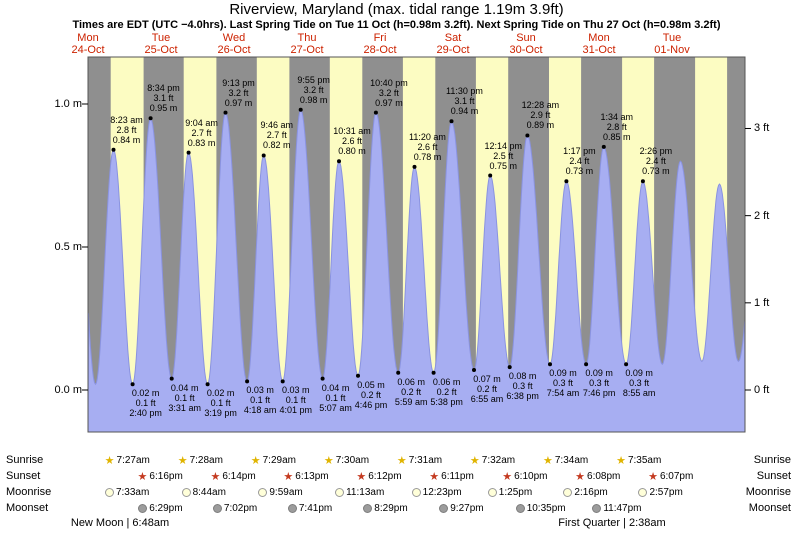 The height and width of the screenshot is (539, 793). I want to click on tide-high-label: 8:23 am 2.8 ft 0.84 m, so click(126, 130).